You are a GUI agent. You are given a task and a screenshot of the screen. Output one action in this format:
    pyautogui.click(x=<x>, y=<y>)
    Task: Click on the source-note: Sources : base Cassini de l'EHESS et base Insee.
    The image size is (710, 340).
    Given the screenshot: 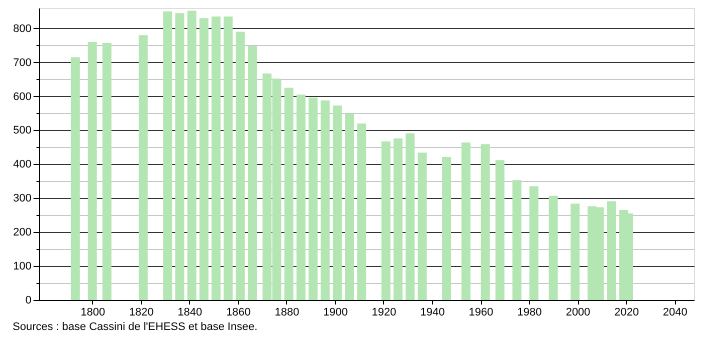 What is the action you would take?
    pyautogui.click(x=135, y=327)
    